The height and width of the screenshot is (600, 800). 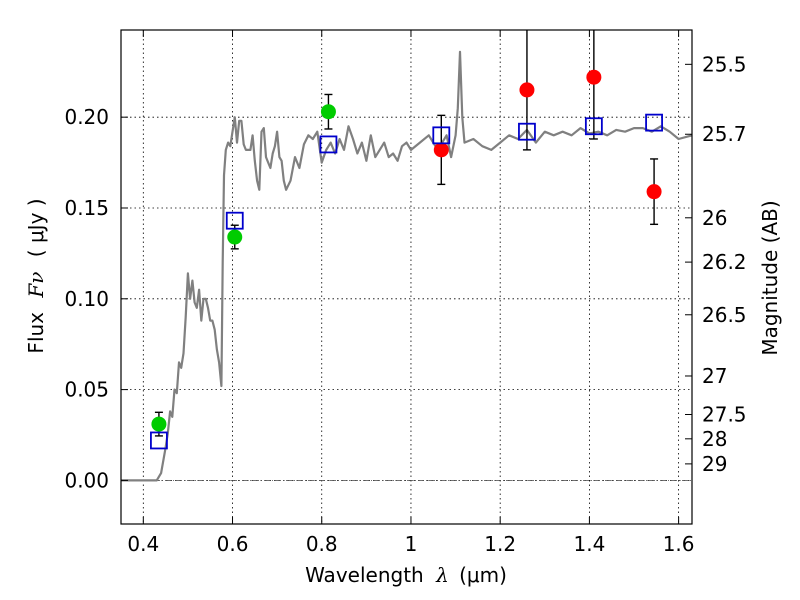 I want to click on x-tick-label: 1.4, so click(x=589, y=544).